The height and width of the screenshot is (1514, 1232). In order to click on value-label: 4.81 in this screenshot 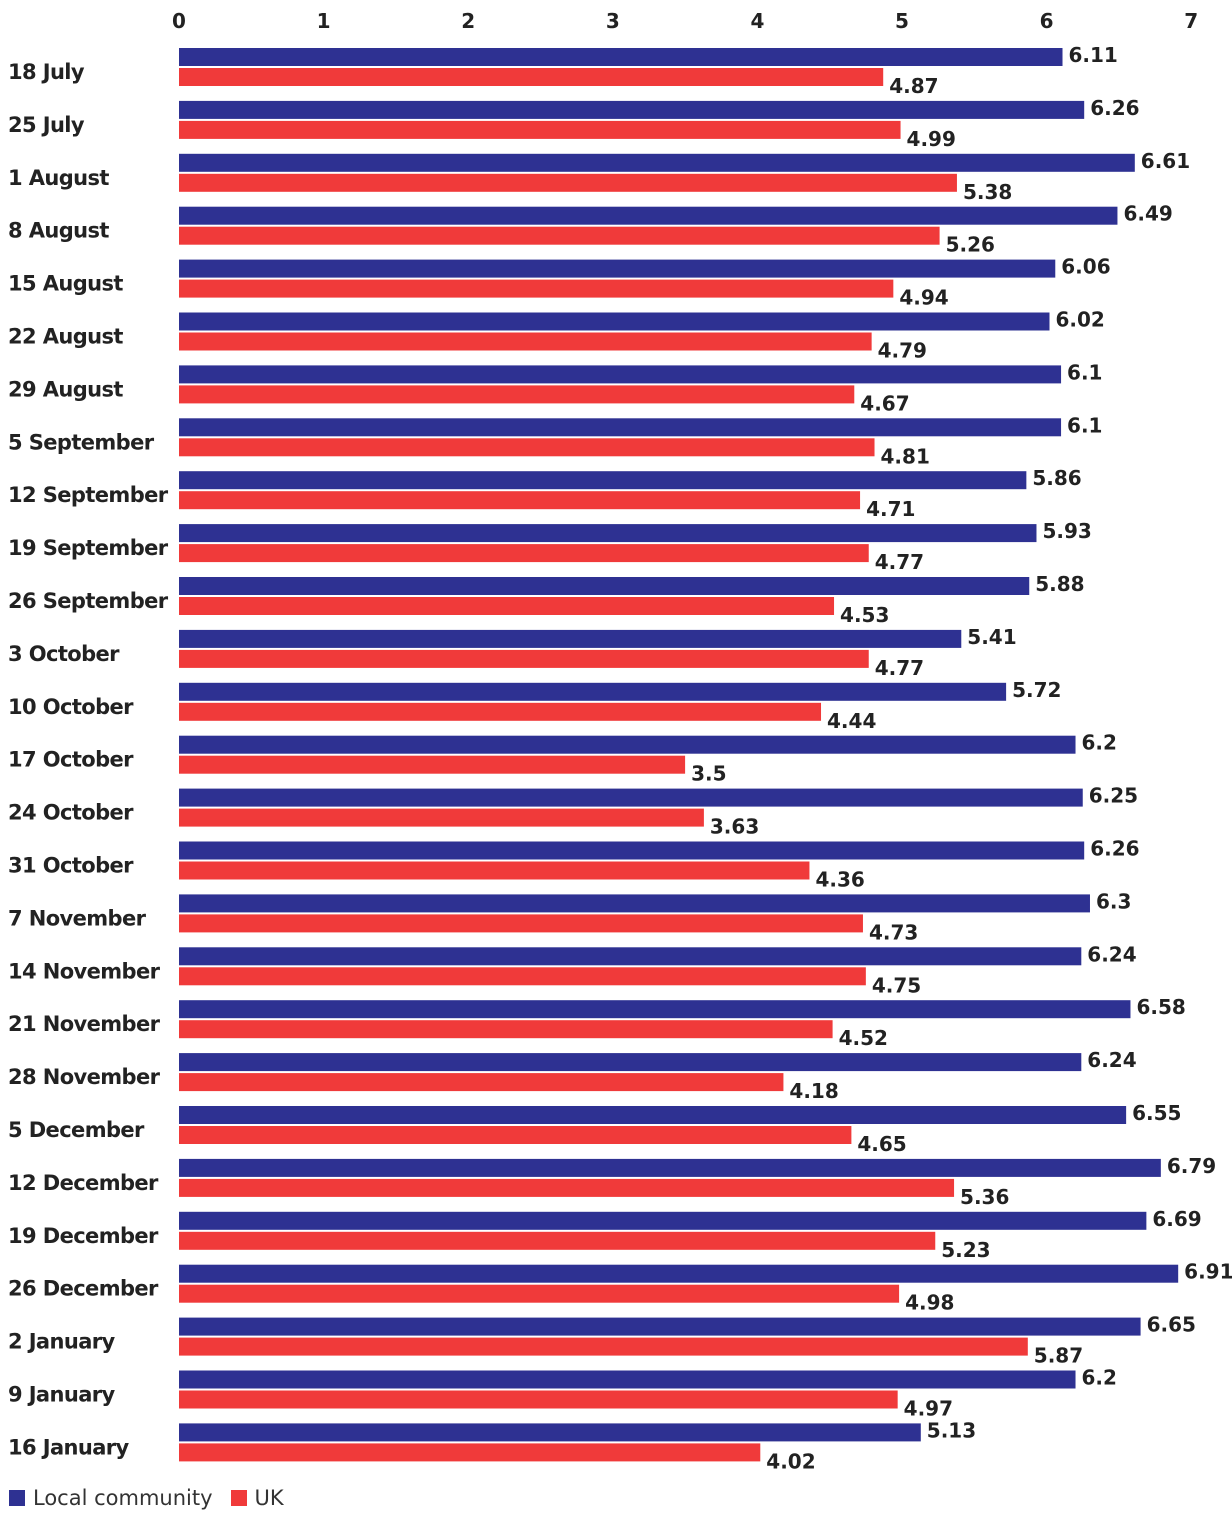, I will do `click(905, 456)`.